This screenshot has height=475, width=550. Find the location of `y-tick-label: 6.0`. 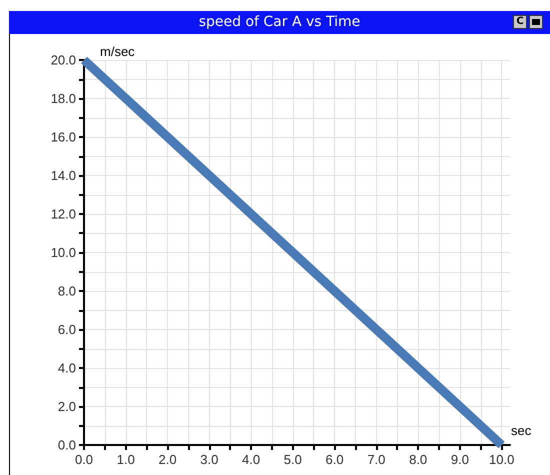

y-tick-label: 6.0 is located at coordinates (67, 329).